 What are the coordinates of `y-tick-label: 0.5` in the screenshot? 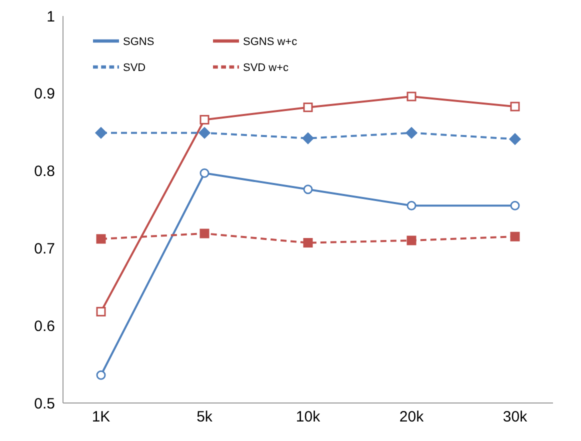 It's located at (44, 403).